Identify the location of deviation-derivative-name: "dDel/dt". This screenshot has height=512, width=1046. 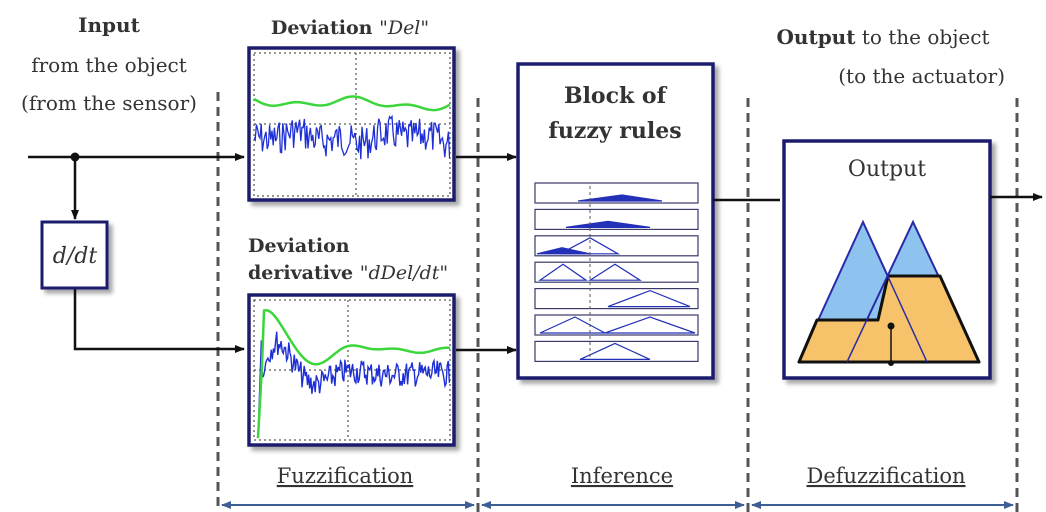
(404, 273).